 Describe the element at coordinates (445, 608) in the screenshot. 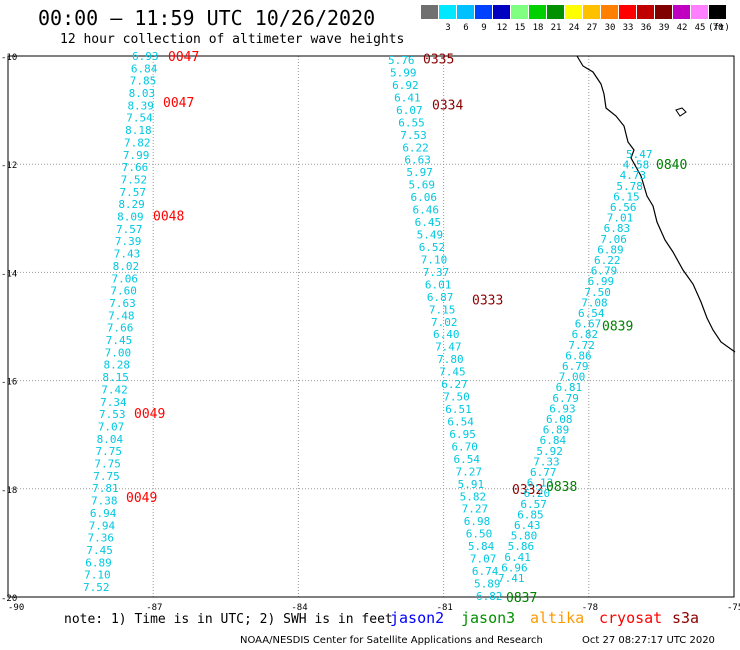

I see `lon-tick-label: -81` at that location.